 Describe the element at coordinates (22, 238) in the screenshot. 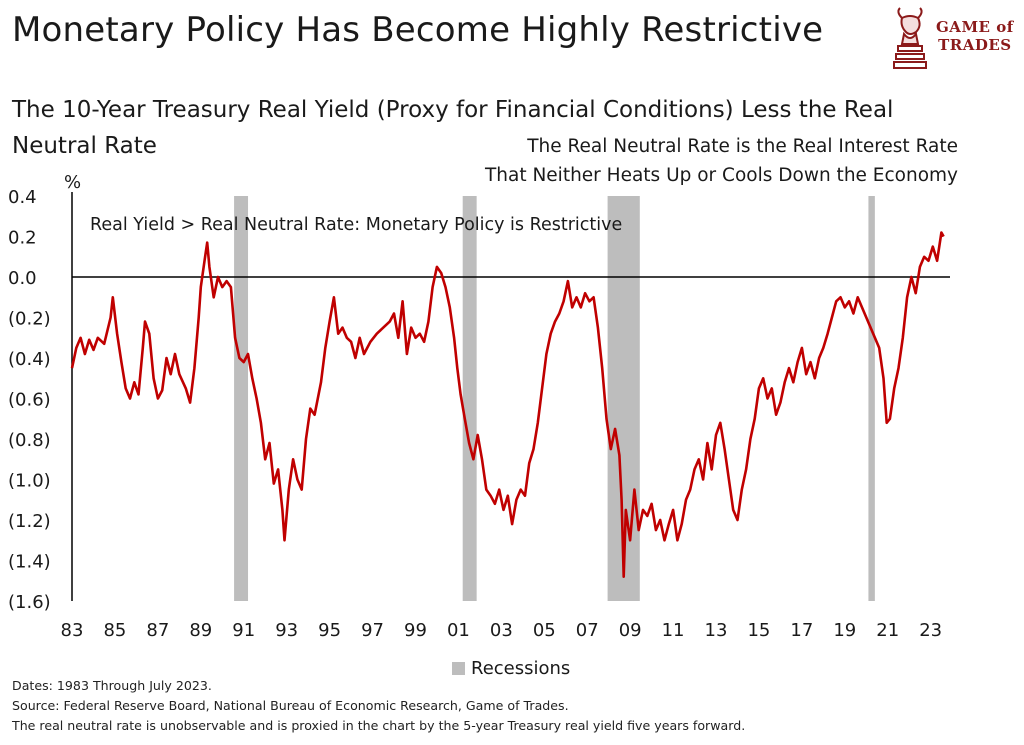

I see `y-tick-label: 0.2` at that location.